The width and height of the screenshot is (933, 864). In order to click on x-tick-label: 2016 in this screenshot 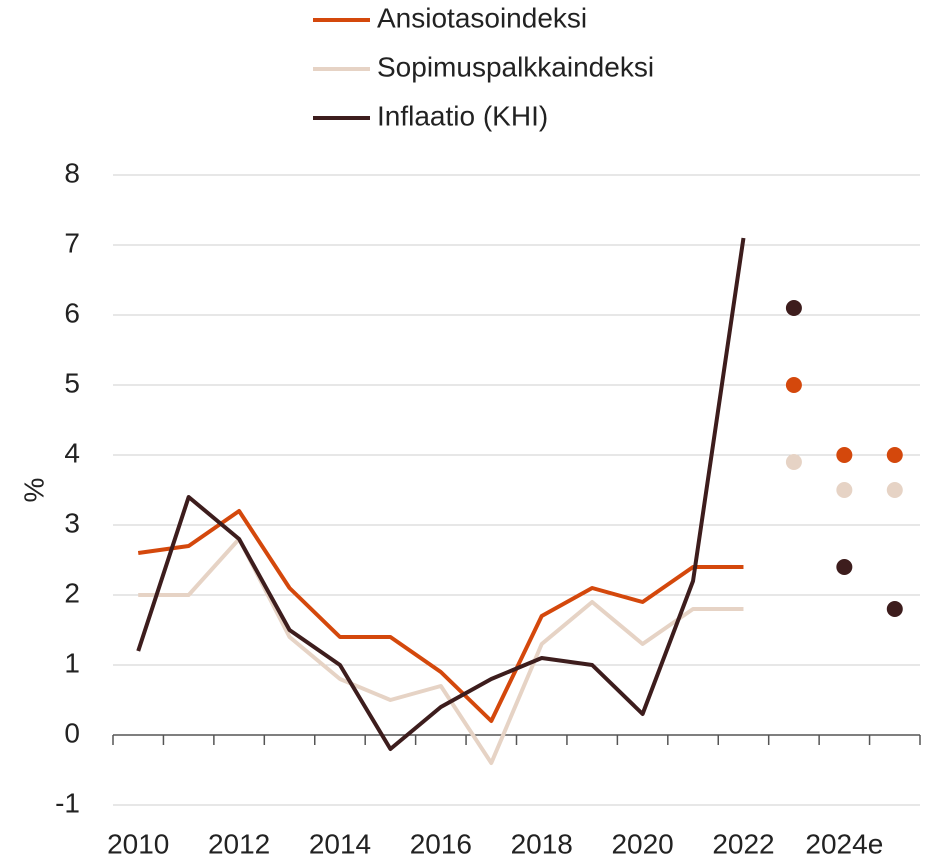, I will do `click(441, 843)`.